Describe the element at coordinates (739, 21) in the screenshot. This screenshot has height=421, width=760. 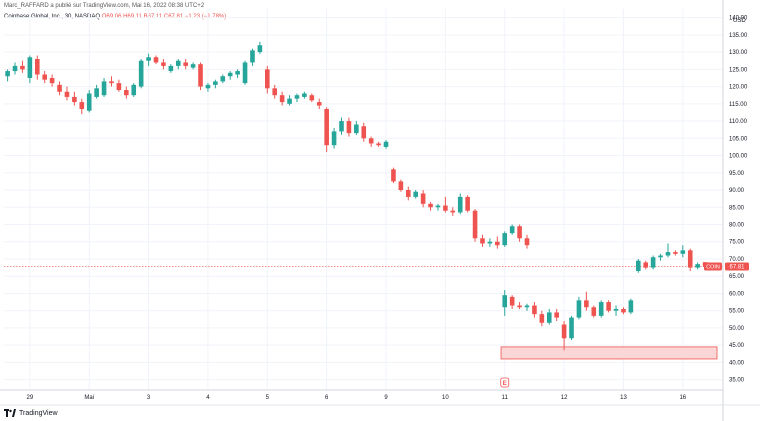
I see `currency-label: USD` at that location.